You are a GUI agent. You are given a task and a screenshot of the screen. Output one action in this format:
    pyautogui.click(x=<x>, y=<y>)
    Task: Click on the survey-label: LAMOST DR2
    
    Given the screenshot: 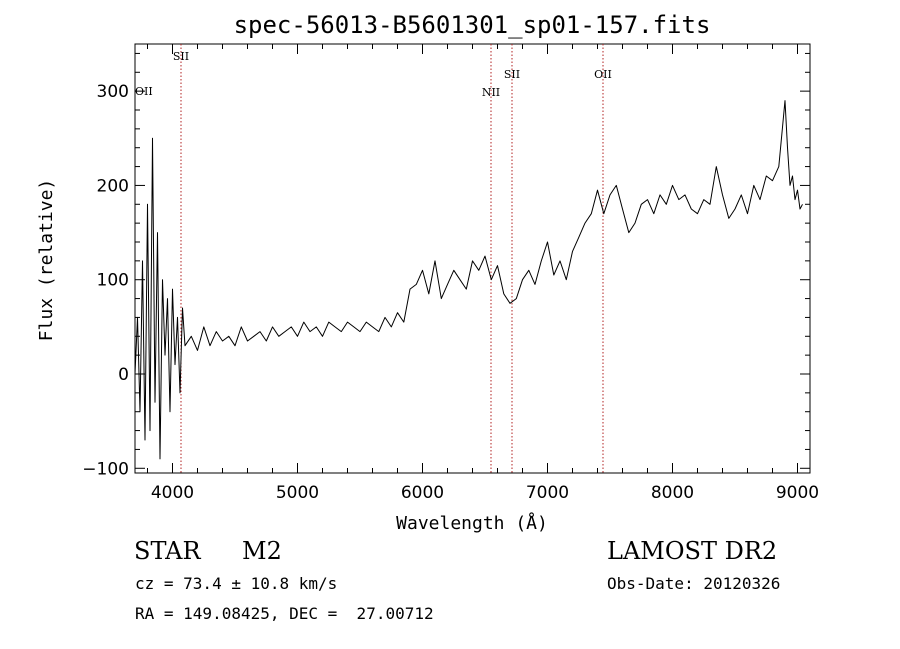 What is the action you would take?
    pyautogui.click(x=692, y=551)
    